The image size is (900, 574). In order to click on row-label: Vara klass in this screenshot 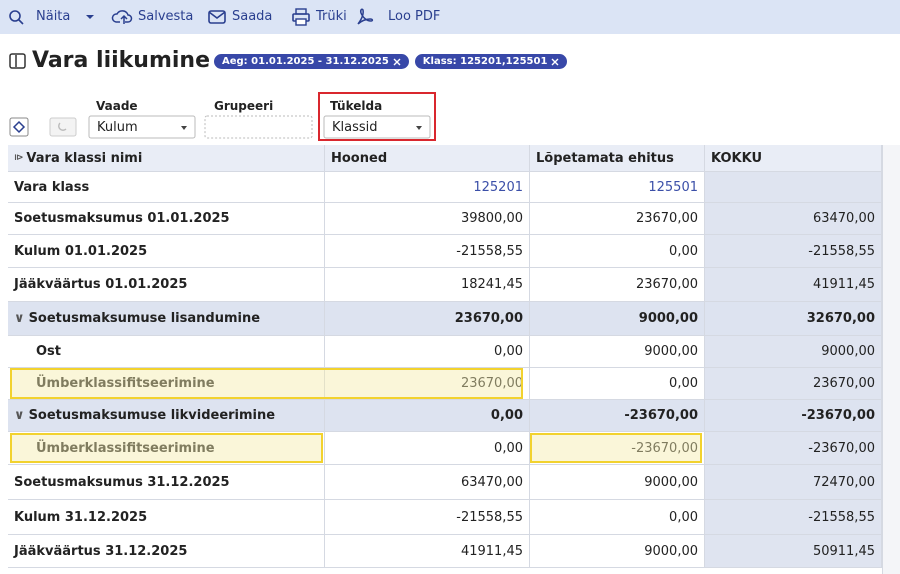, I will do `click(52, 187)`.